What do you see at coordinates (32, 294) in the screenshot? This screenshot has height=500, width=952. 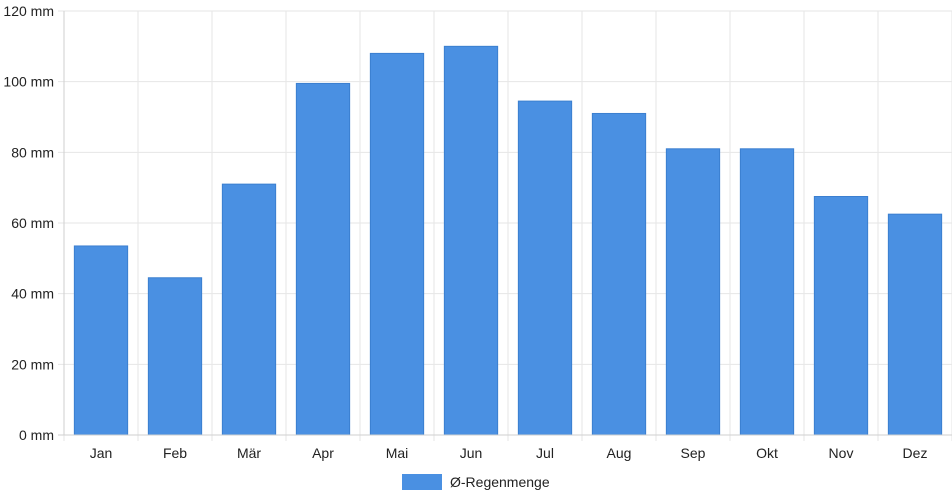 I see `y-tick-label: 40 mm` at bounding box center [32, 294].